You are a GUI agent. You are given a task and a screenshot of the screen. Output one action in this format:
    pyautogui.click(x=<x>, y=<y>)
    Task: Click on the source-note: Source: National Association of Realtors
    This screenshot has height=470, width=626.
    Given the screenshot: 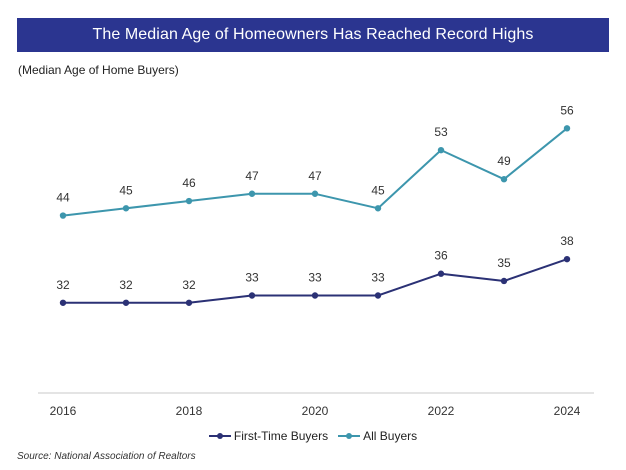 What is the action you would take?
    pyautogui.click(x=106, y=456)
    